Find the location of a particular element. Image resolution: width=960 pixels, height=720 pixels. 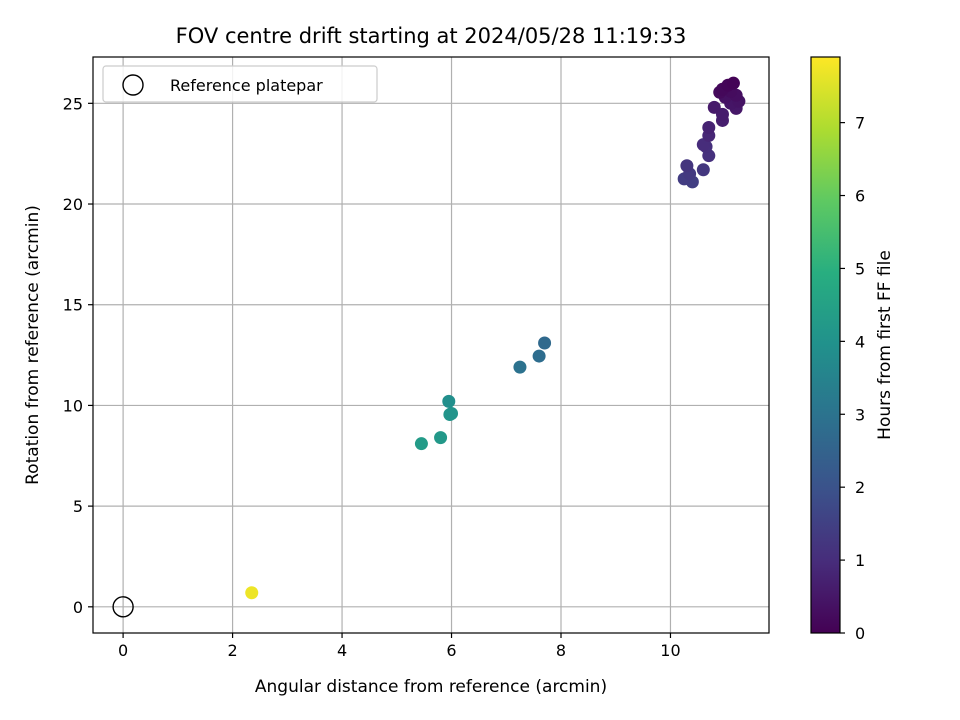

colorbar-tick-label: 4 is located at coordinates (860, 341).